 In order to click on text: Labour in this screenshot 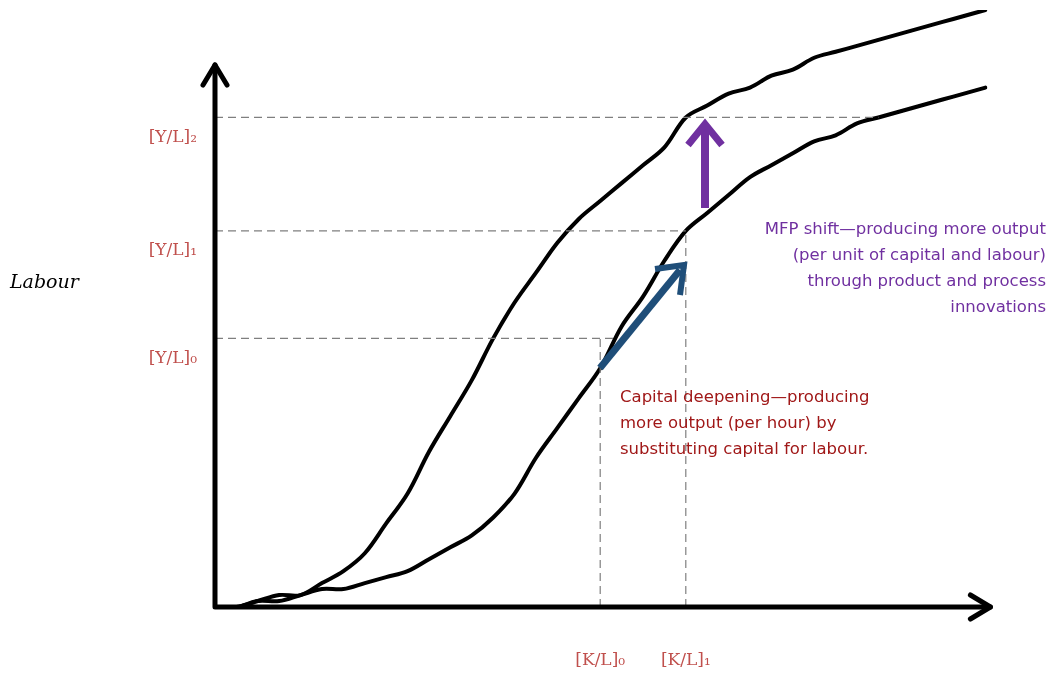, I will do `click(44, 281)`.